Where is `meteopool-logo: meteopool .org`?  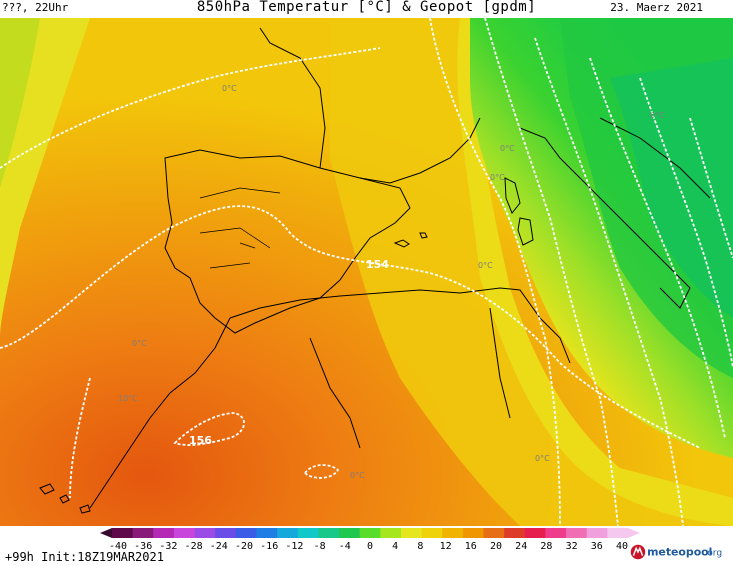
meteopool-logo: meteopool .org is located at coordinates (678, 552).